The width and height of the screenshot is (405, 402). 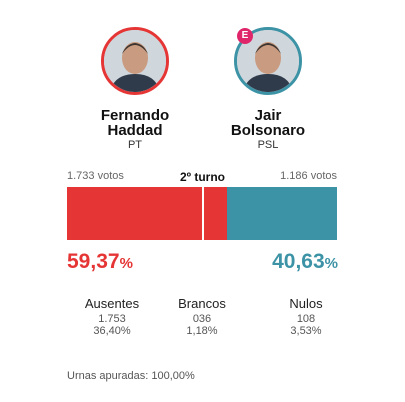 What do you see at coordinates (306, 303) in the screenshot?
I see `stat-label: Nulos` at bounding box center [306, 303].